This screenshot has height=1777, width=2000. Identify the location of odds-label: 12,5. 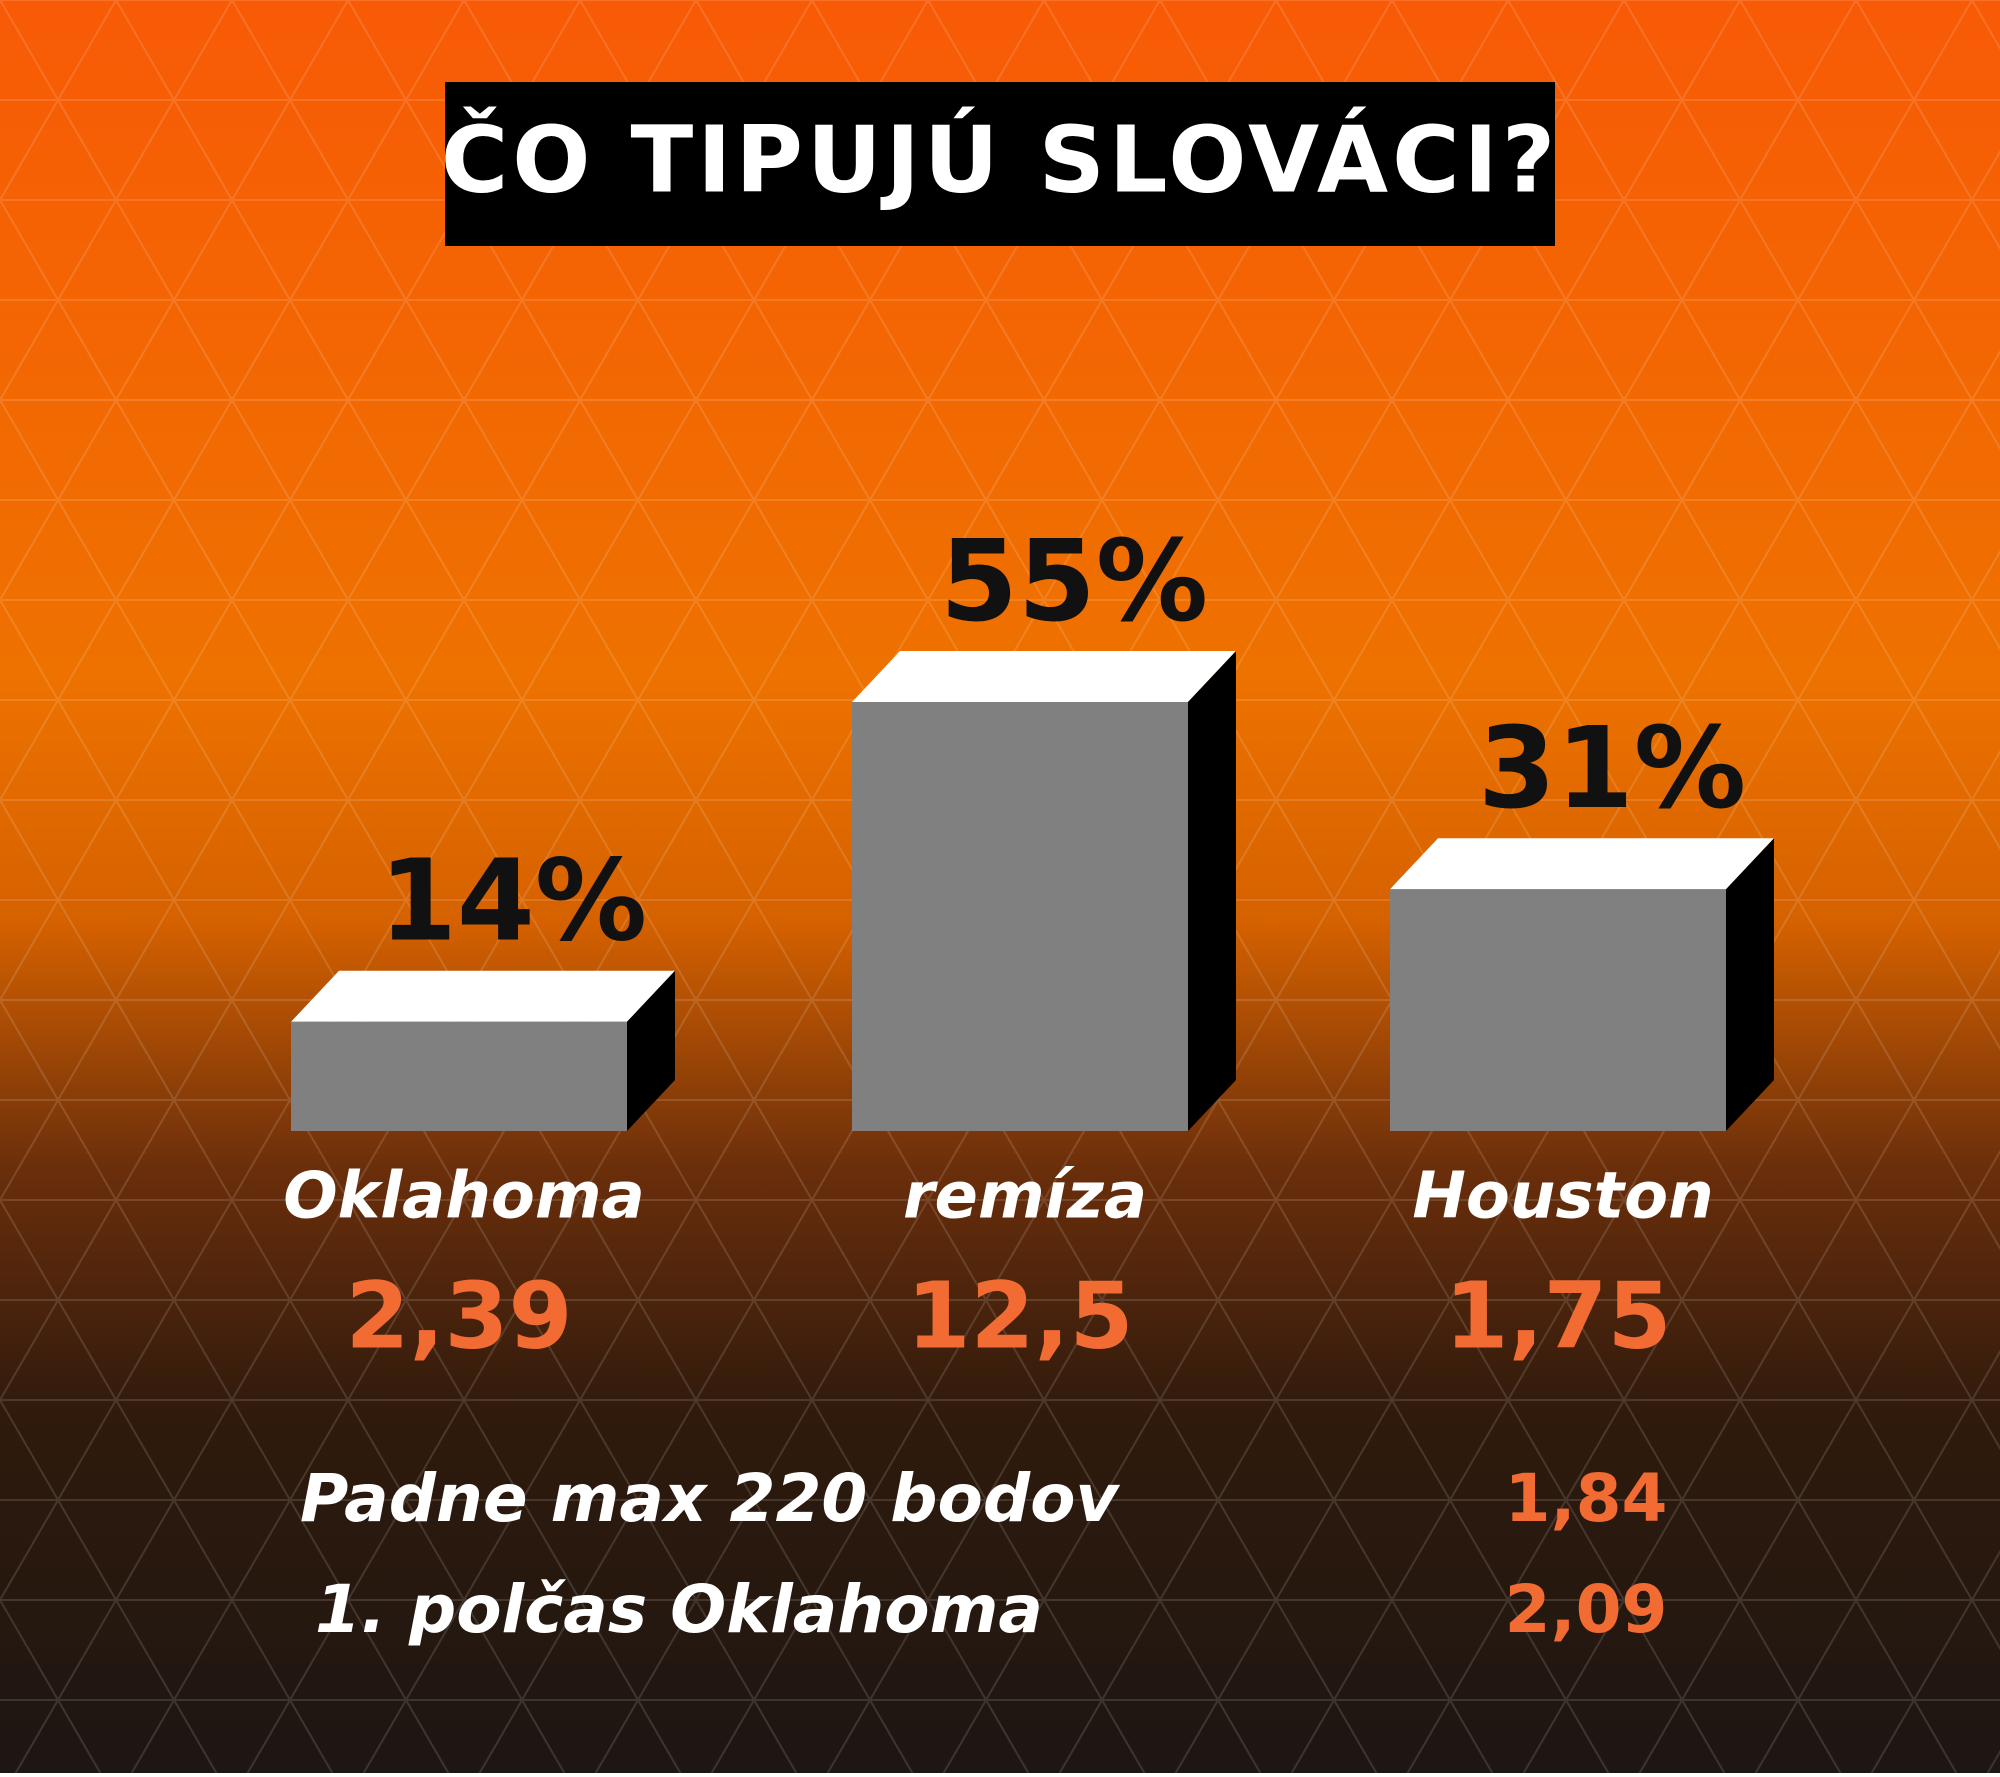
(1020, 1315).